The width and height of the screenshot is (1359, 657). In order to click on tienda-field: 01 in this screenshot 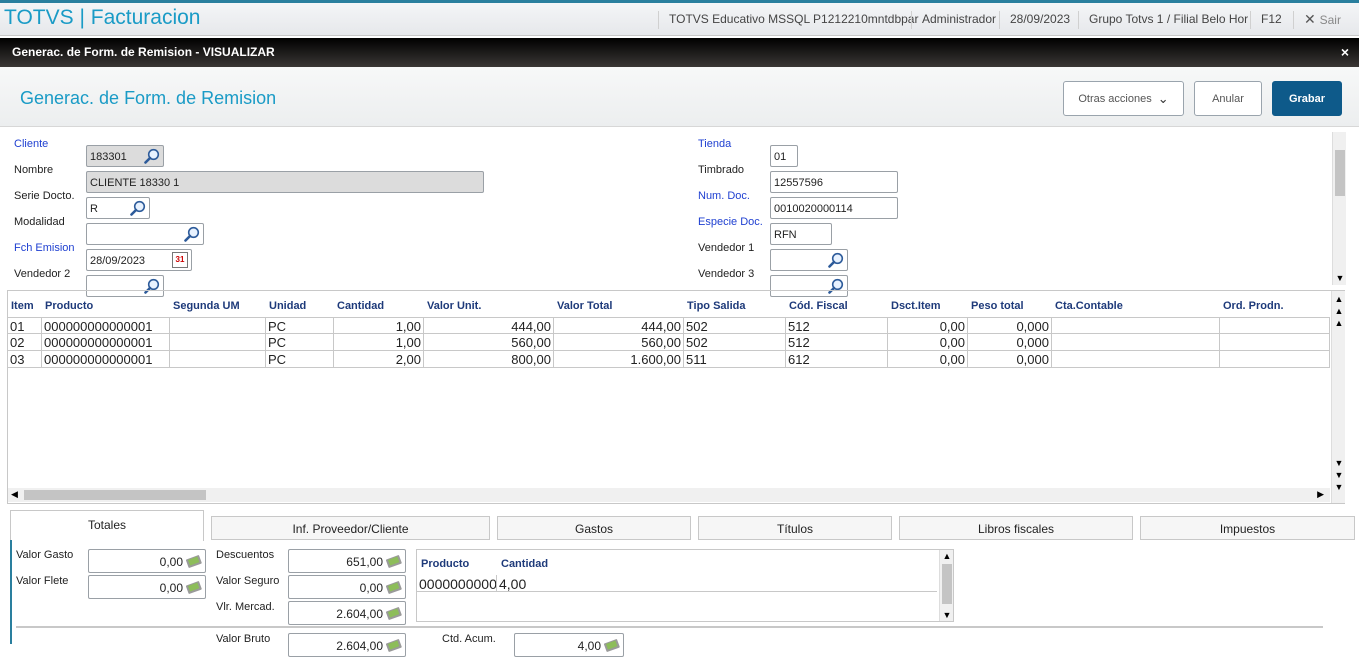, I will do `click(784, 156)`.